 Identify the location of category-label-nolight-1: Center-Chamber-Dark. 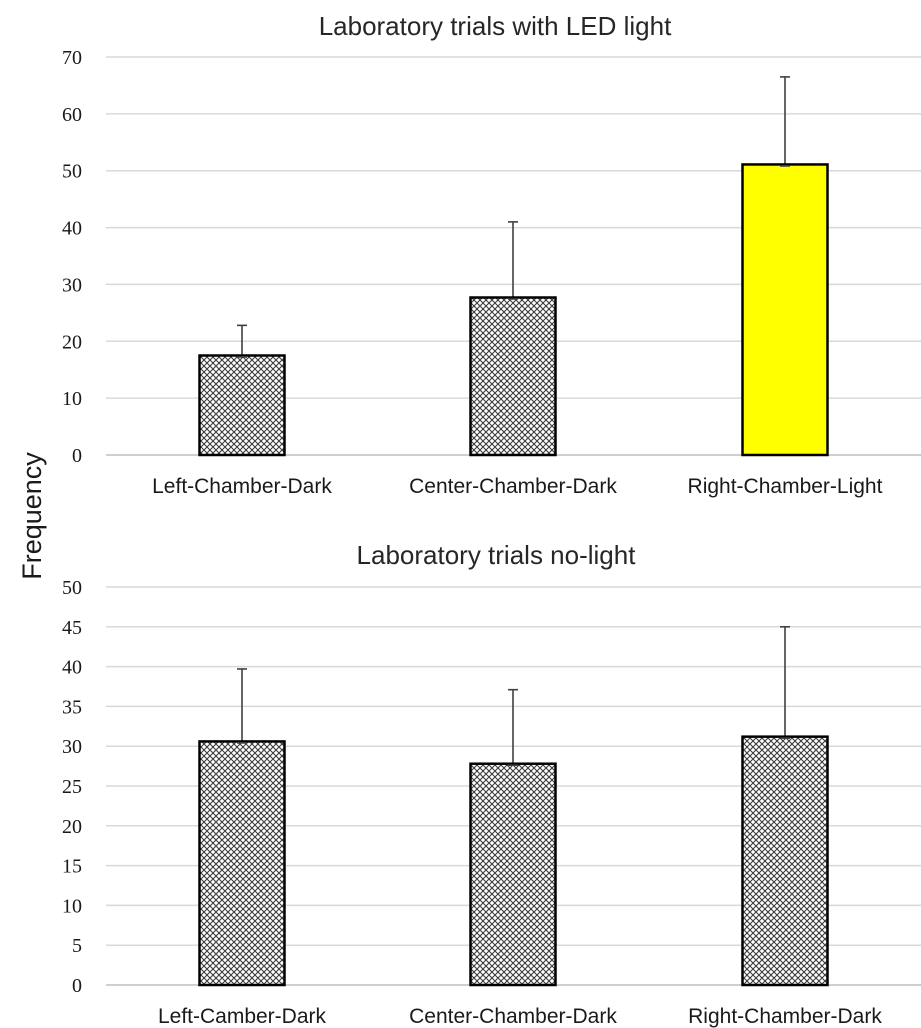
(513, 1016).